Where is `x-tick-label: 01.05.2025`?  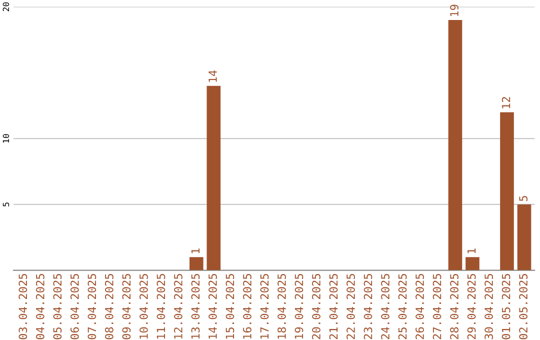 x-tick-label: 01.05.2025 is located at coordinates (506, 307).